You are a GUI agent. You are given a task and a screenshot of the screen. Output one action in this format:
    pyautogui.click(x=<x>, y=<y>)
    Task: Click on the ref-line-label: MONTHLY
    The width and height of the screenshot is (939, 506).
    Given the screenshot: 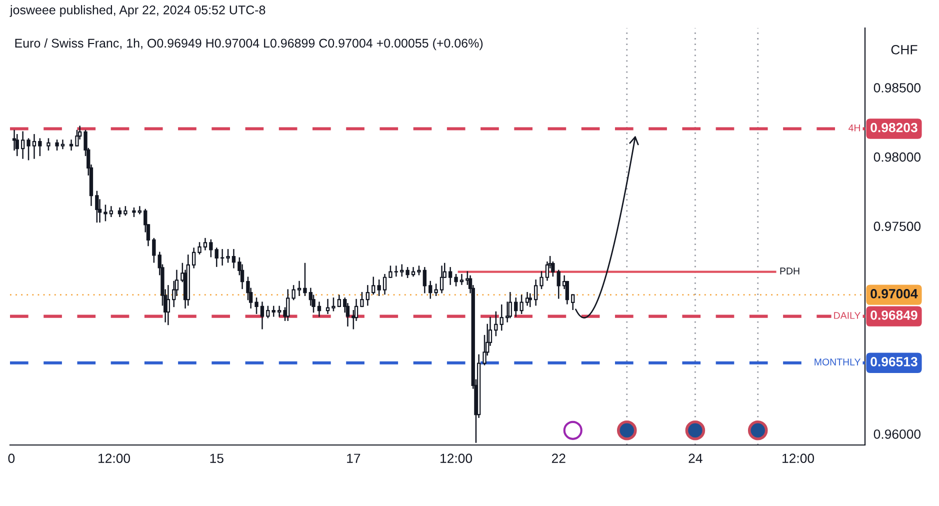 What is the action you would take?
    pyautogui.click(x=837, y=362)
    